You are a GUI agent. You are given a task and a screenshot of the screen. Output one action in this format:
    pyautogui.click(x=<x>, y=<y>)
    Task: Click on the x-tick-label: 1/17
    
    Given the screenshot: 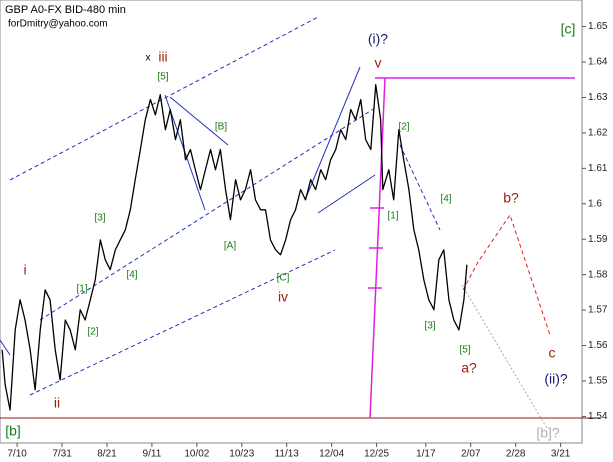 What is the action you would take?
    pyautogui.click(x=426, y=454)
    